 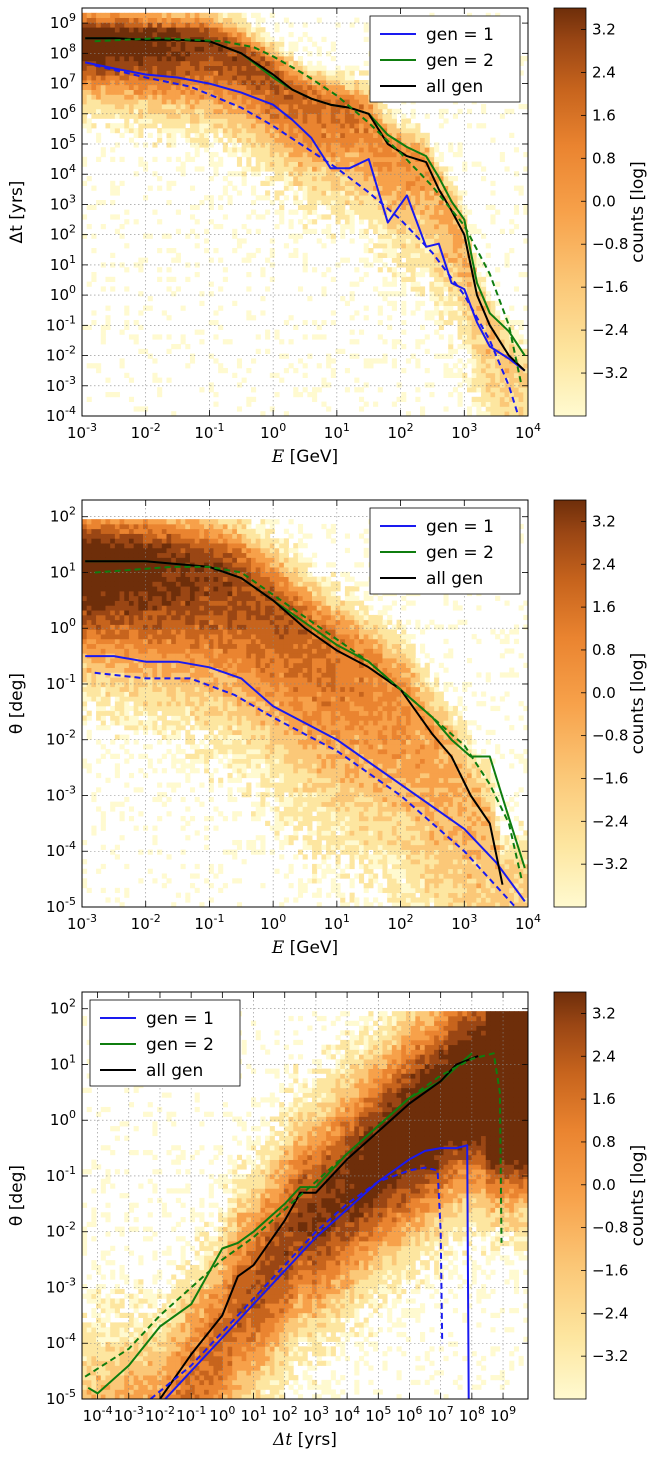 What do you see at coordinates (503, 1414) in the screenshot?
I see `x-tick-label: 10⁹` at bounding box center [503, 1414].